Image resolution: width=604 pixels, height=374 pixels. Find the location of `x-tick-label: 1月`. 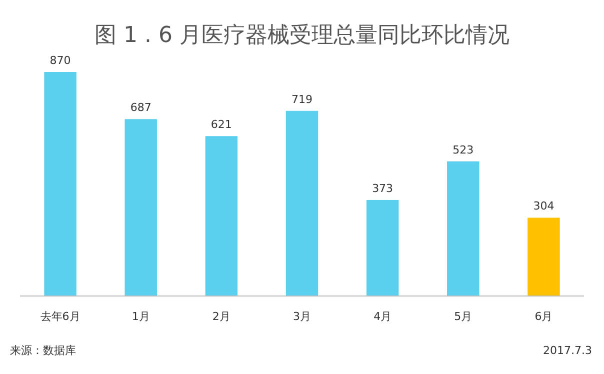

x-tick-label: 1月 is located at coordinates (141, 316).